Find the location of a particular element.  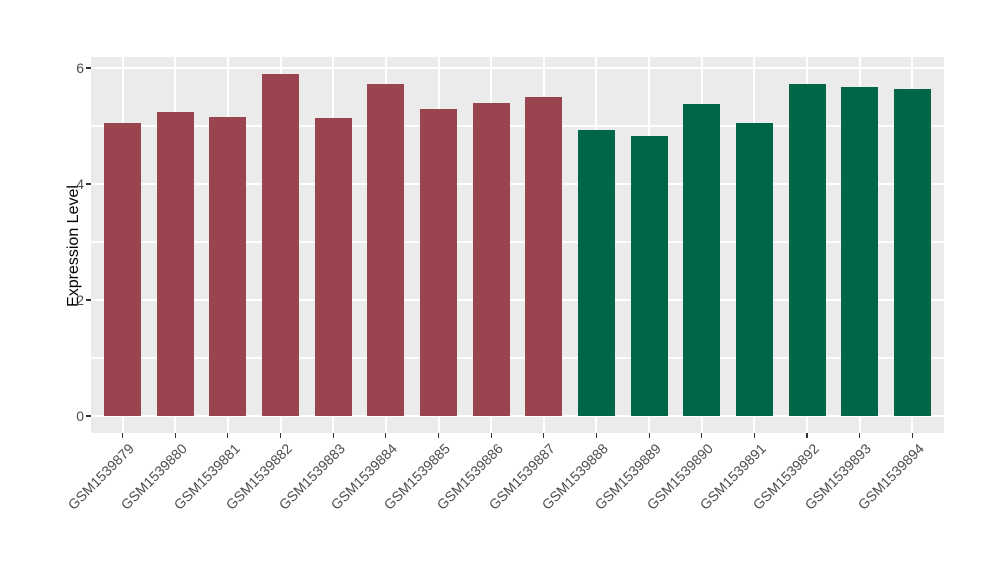

y-tick-label: 2 is located at coordinates (80, 300).